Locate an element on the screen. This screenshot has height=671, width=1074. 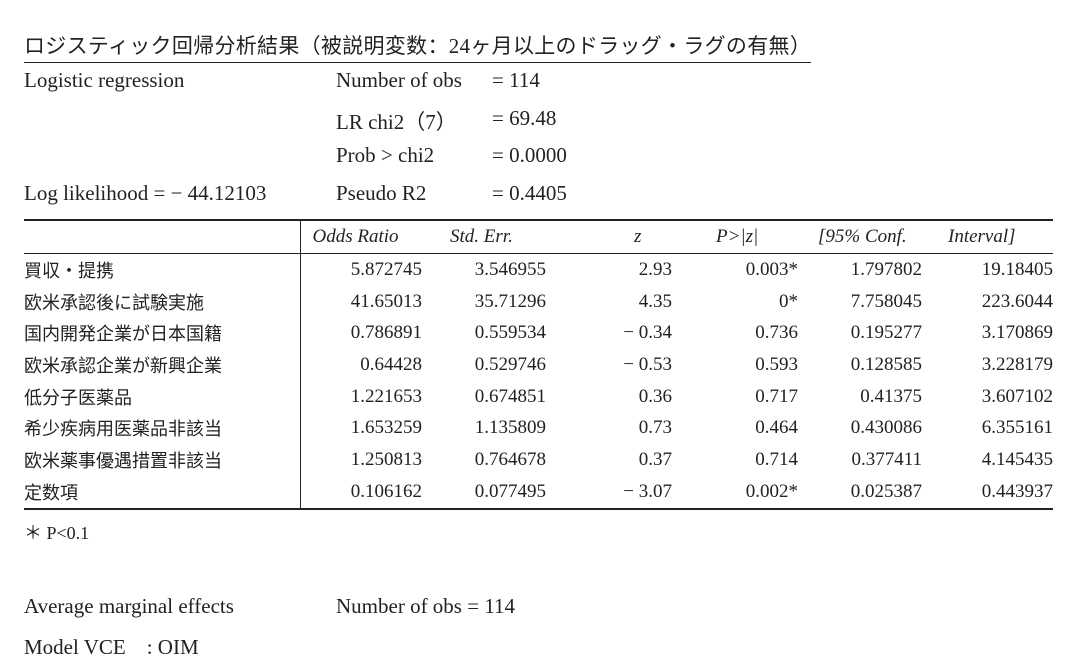
cell-conf-low: 0.377411 is located at coordinates (886, 459).